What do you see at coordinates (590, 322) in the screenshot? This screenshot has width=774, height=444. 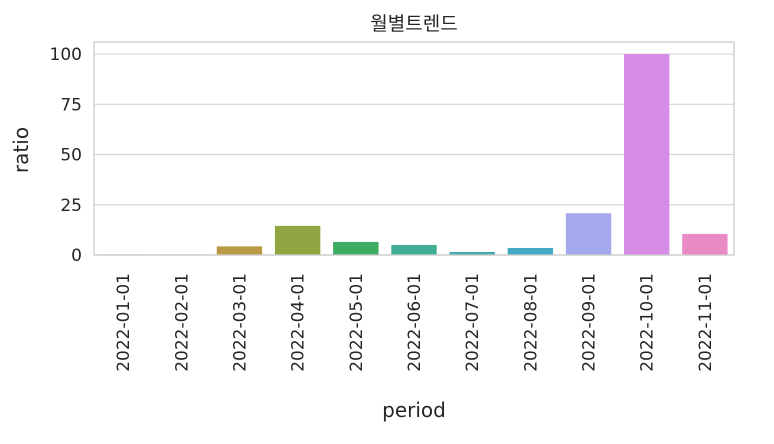 I see `x-tick-label: 2022-09-01` at bounding box center [590, 322].